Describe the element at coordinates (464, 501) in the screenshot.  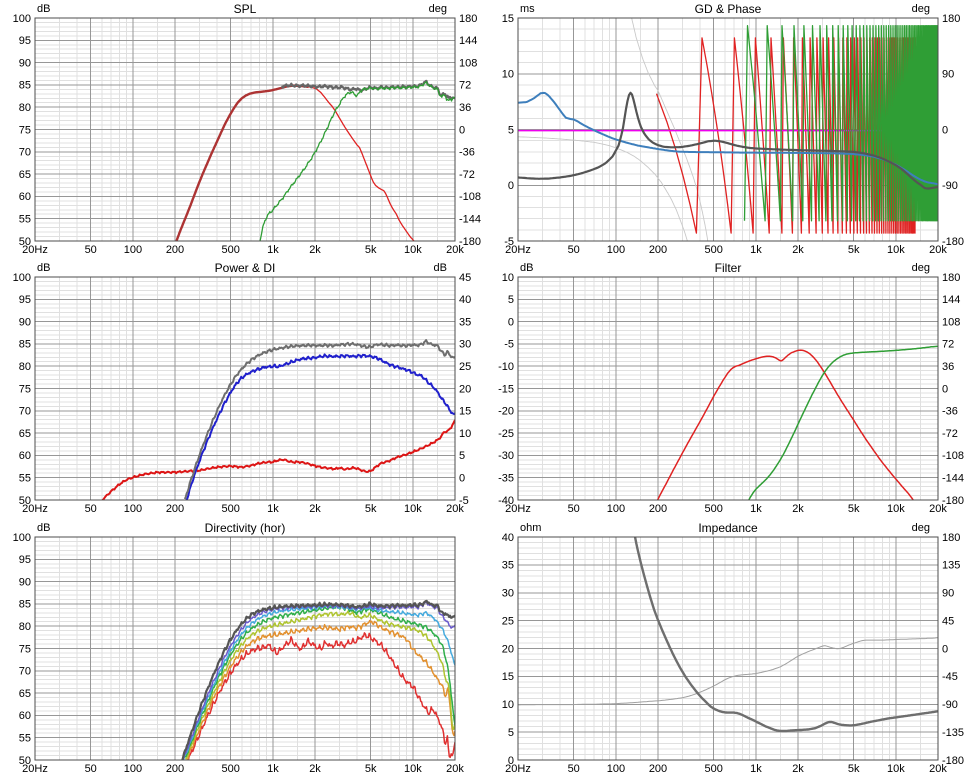
I see `svg-text: -5` at that location.